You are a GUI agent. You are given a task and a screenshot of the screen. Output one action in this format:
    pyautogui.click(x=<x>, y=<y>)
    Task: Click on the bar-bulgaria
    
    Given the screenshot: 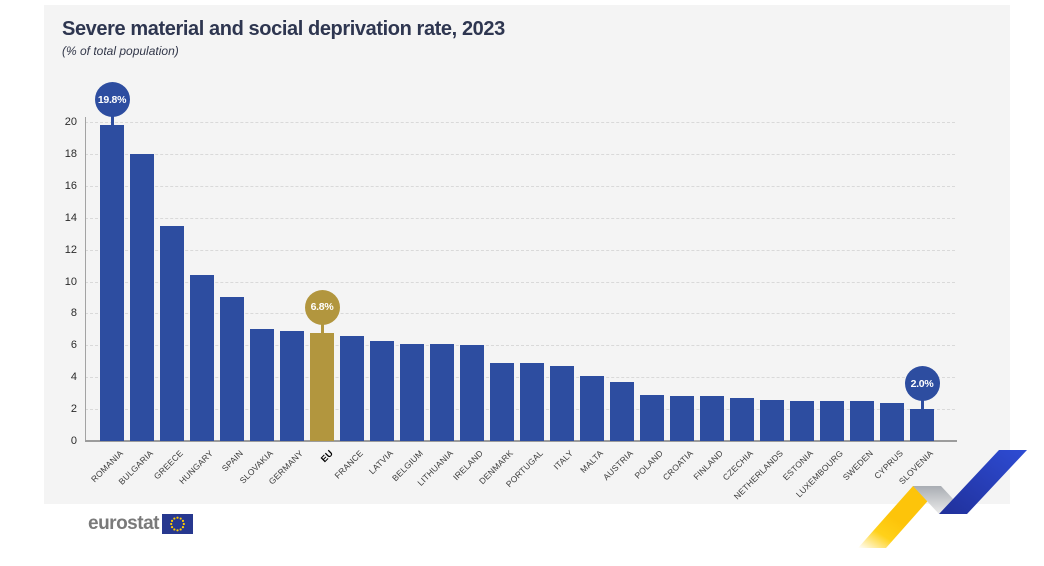 What is the action you would take?
    pyautogui.click(x=142, y=297)
    